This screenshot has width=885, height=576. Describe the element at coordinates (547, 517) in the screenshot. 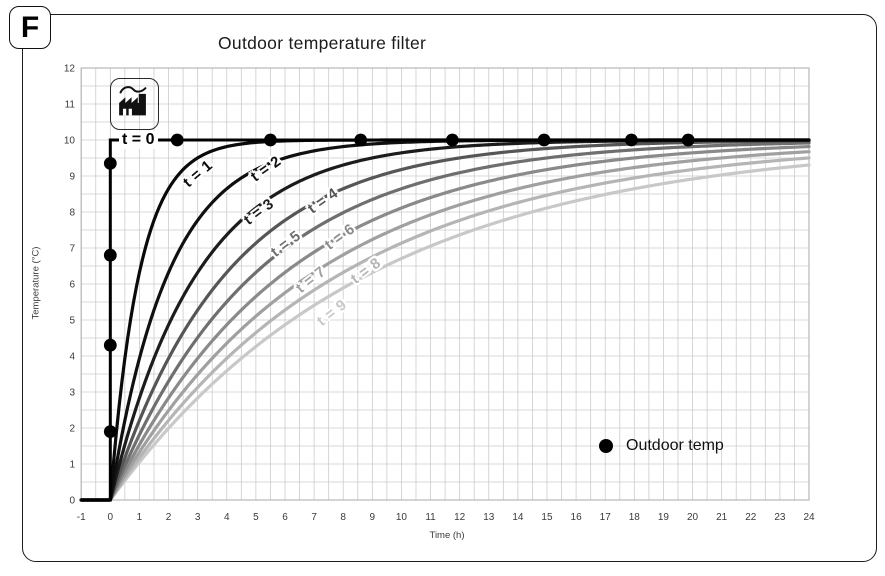

I see `x-tick-label: 15` at that location.